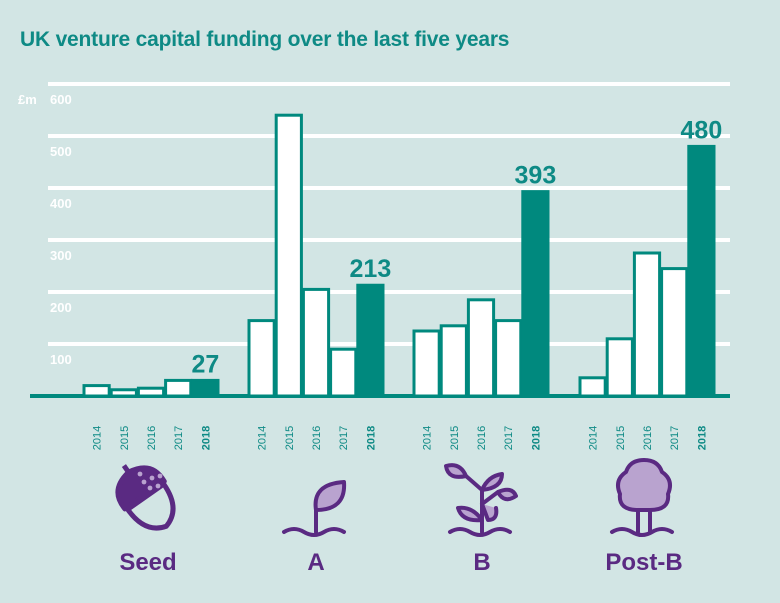 The image size is (780, 603). I want to click on bar-seed-2016, so click(151, 392).